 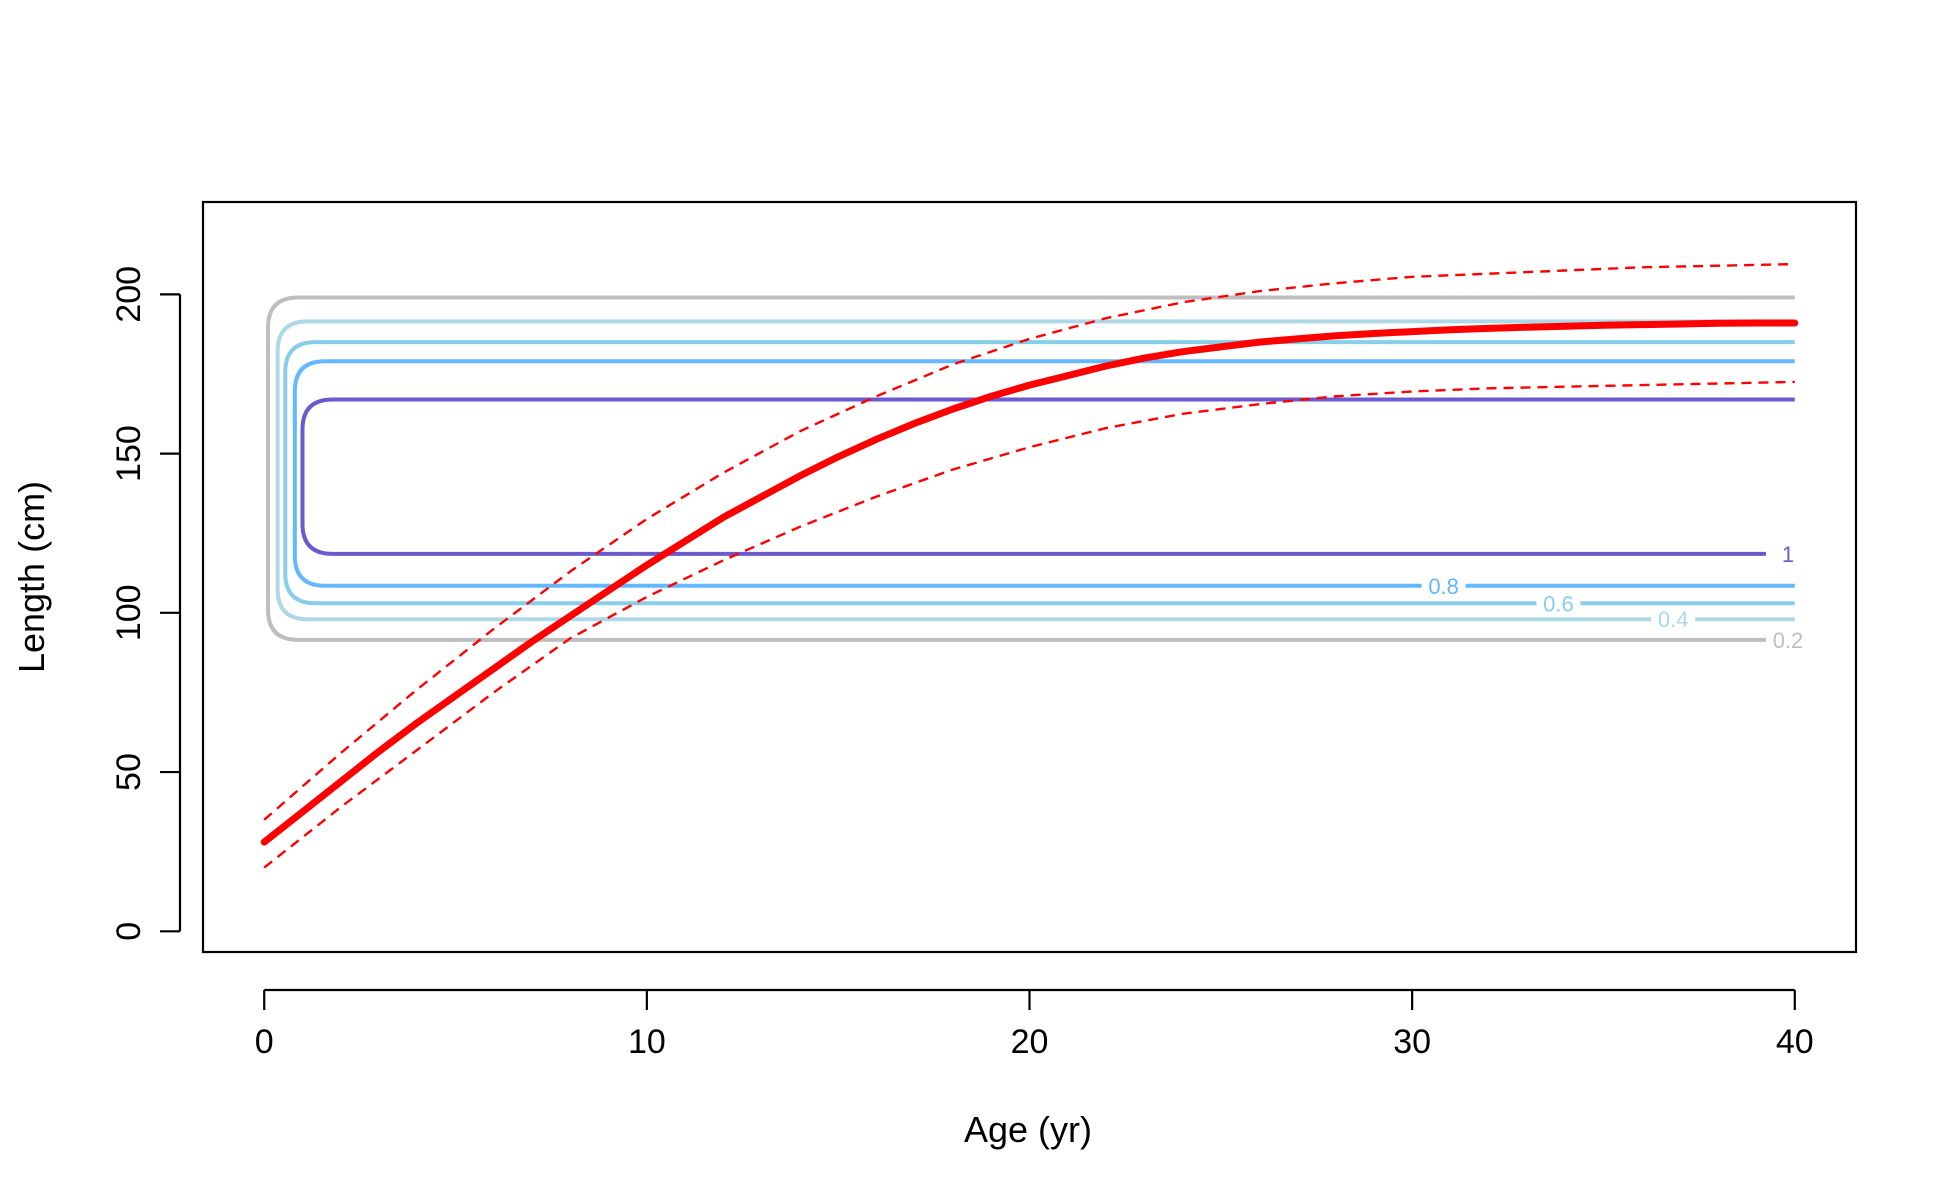 I want to click on contour-label-2: 0.6, so click(x=1558, y=603).